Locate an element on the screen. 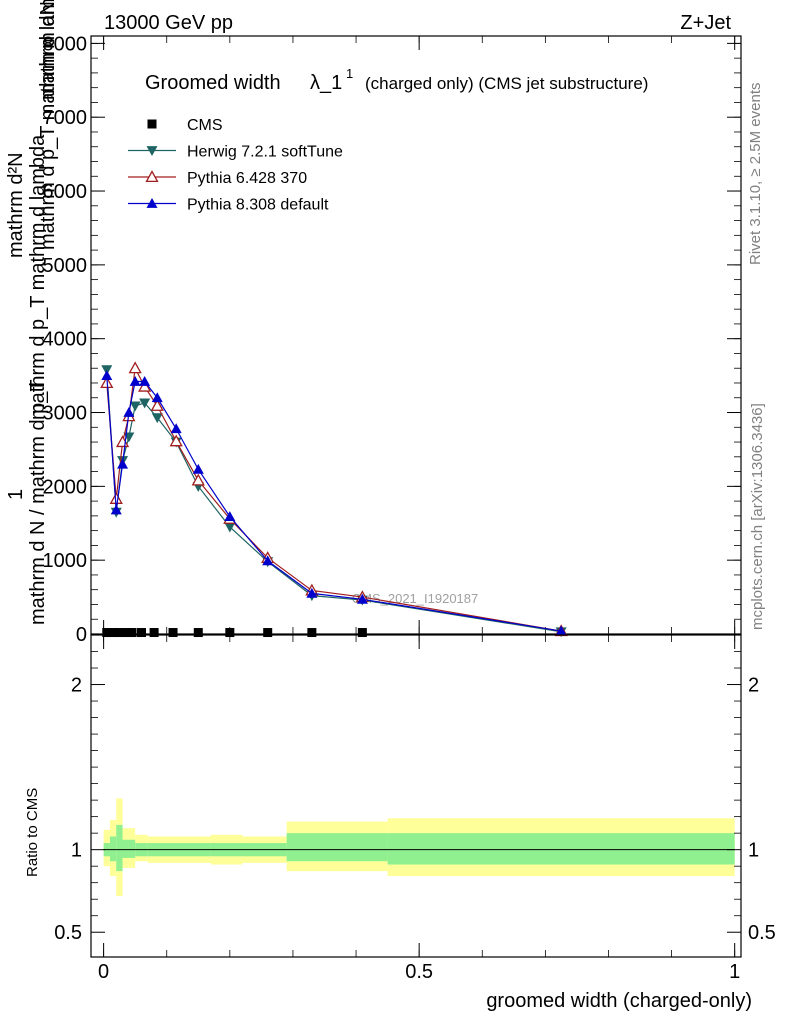 The width and height of the screenshot is (786, 1024). rivet-label: Rivet 3.1.10, ≥ 2.5M events is located at coordinates (755, 174).